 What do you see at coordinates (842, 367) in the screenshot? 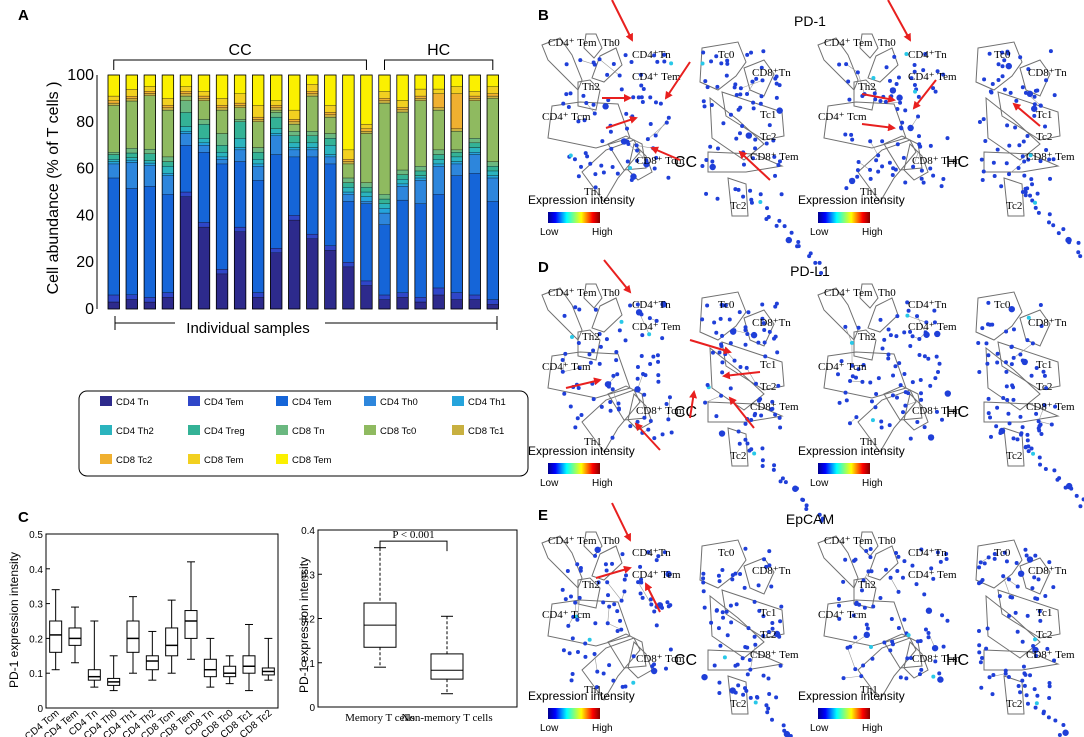
I see `population-label: CD4⁺ Tcm` at bounding box center [842, 367].